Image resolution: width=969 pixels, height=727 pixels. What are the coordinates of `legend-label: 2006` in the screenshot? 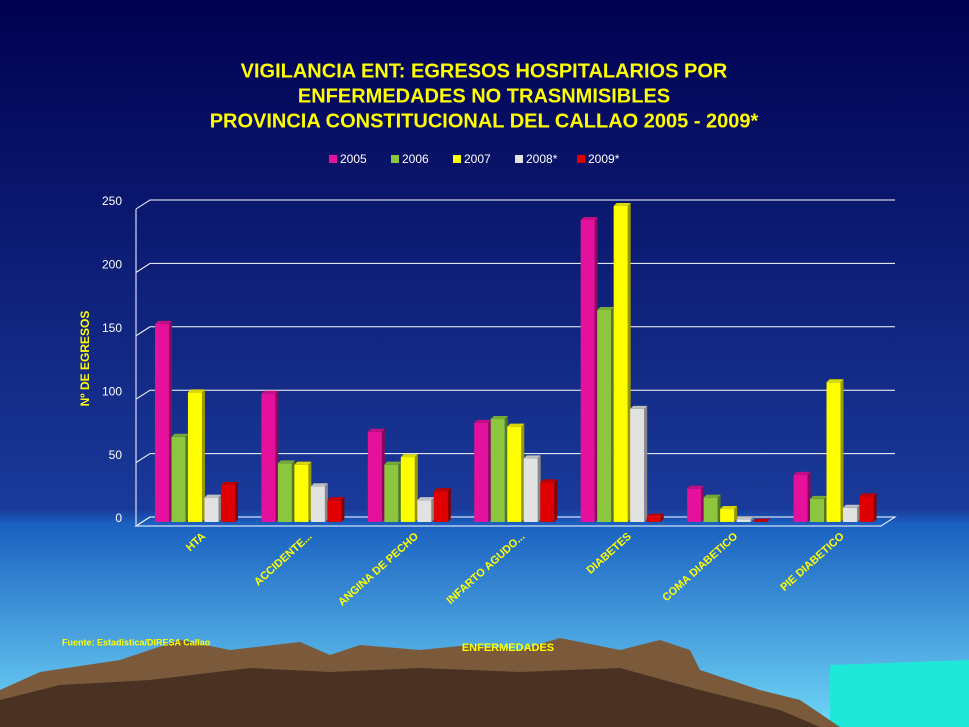 It's located at (415, 159).